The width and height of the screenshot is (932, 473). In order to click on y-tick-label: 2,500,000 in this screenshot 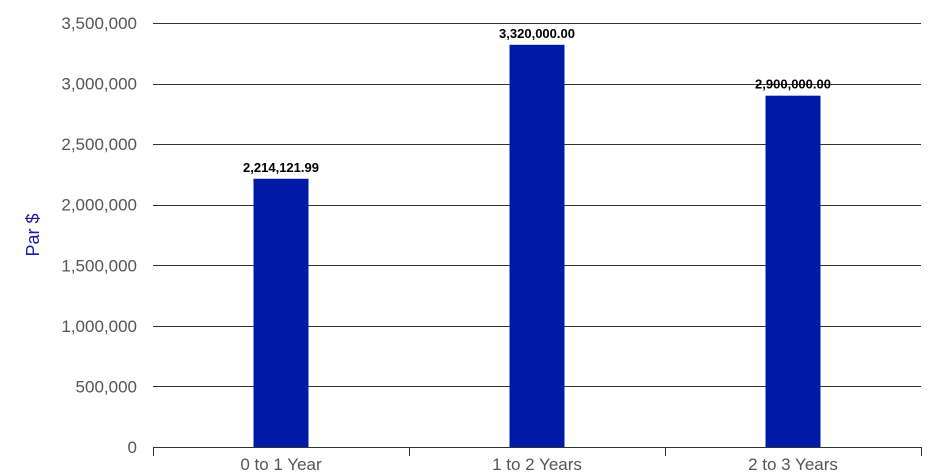, I will do `click(99, 144)`.